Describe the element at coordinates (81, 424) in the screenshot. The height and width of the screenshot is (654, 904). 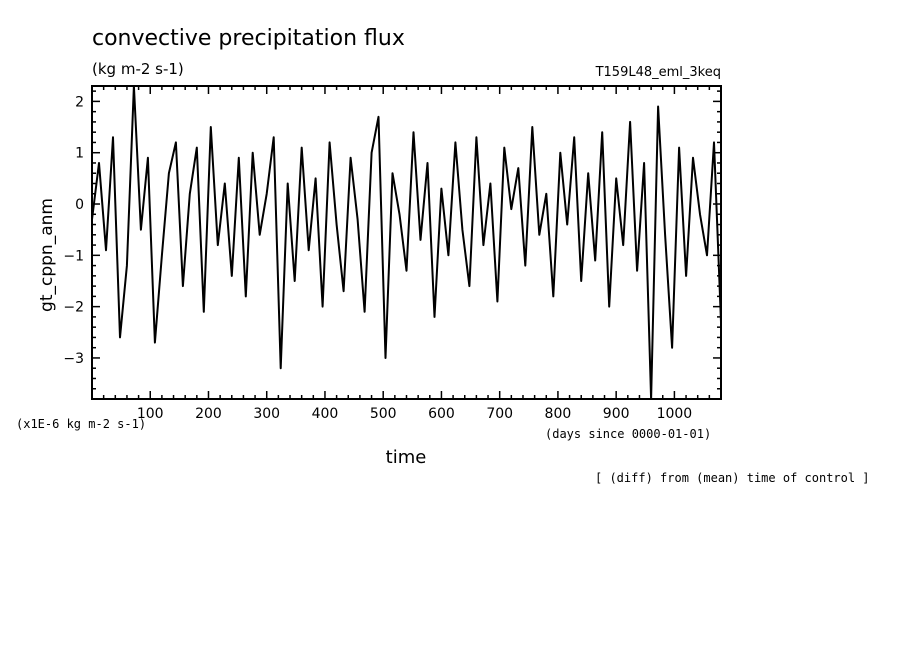
I see `y-units-label: (x1E-6 kg m-2 s-1)` at that location.